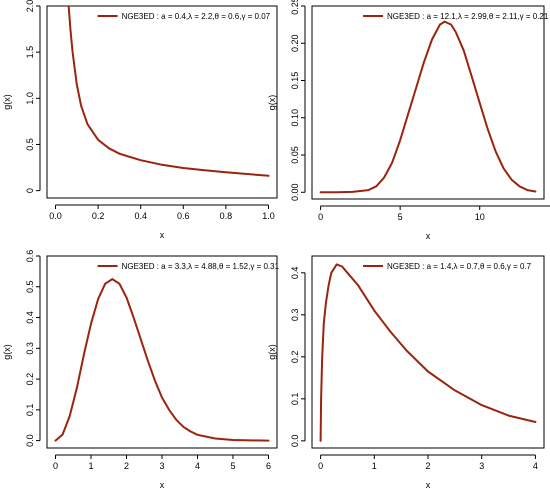 The height and width of the screenshot is (491, 550). Describe the element at coordinates (295, 118) in the screenshot. I see `y-tick-label: 0.10` at that location.